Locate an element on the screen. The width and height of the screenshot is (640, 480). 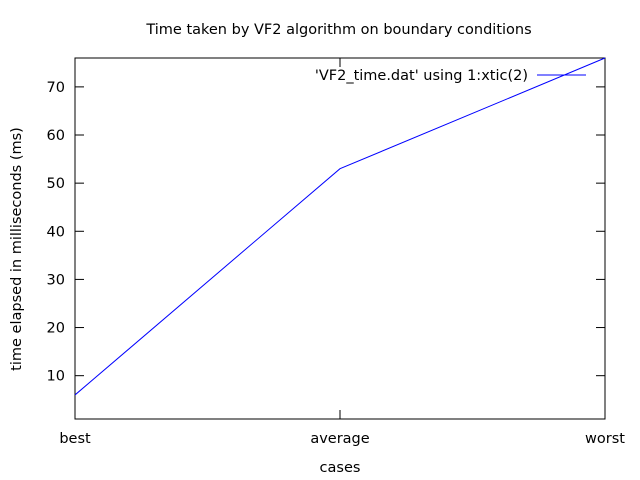
y-tick-label: 50 is located at coordinates (56, 184).